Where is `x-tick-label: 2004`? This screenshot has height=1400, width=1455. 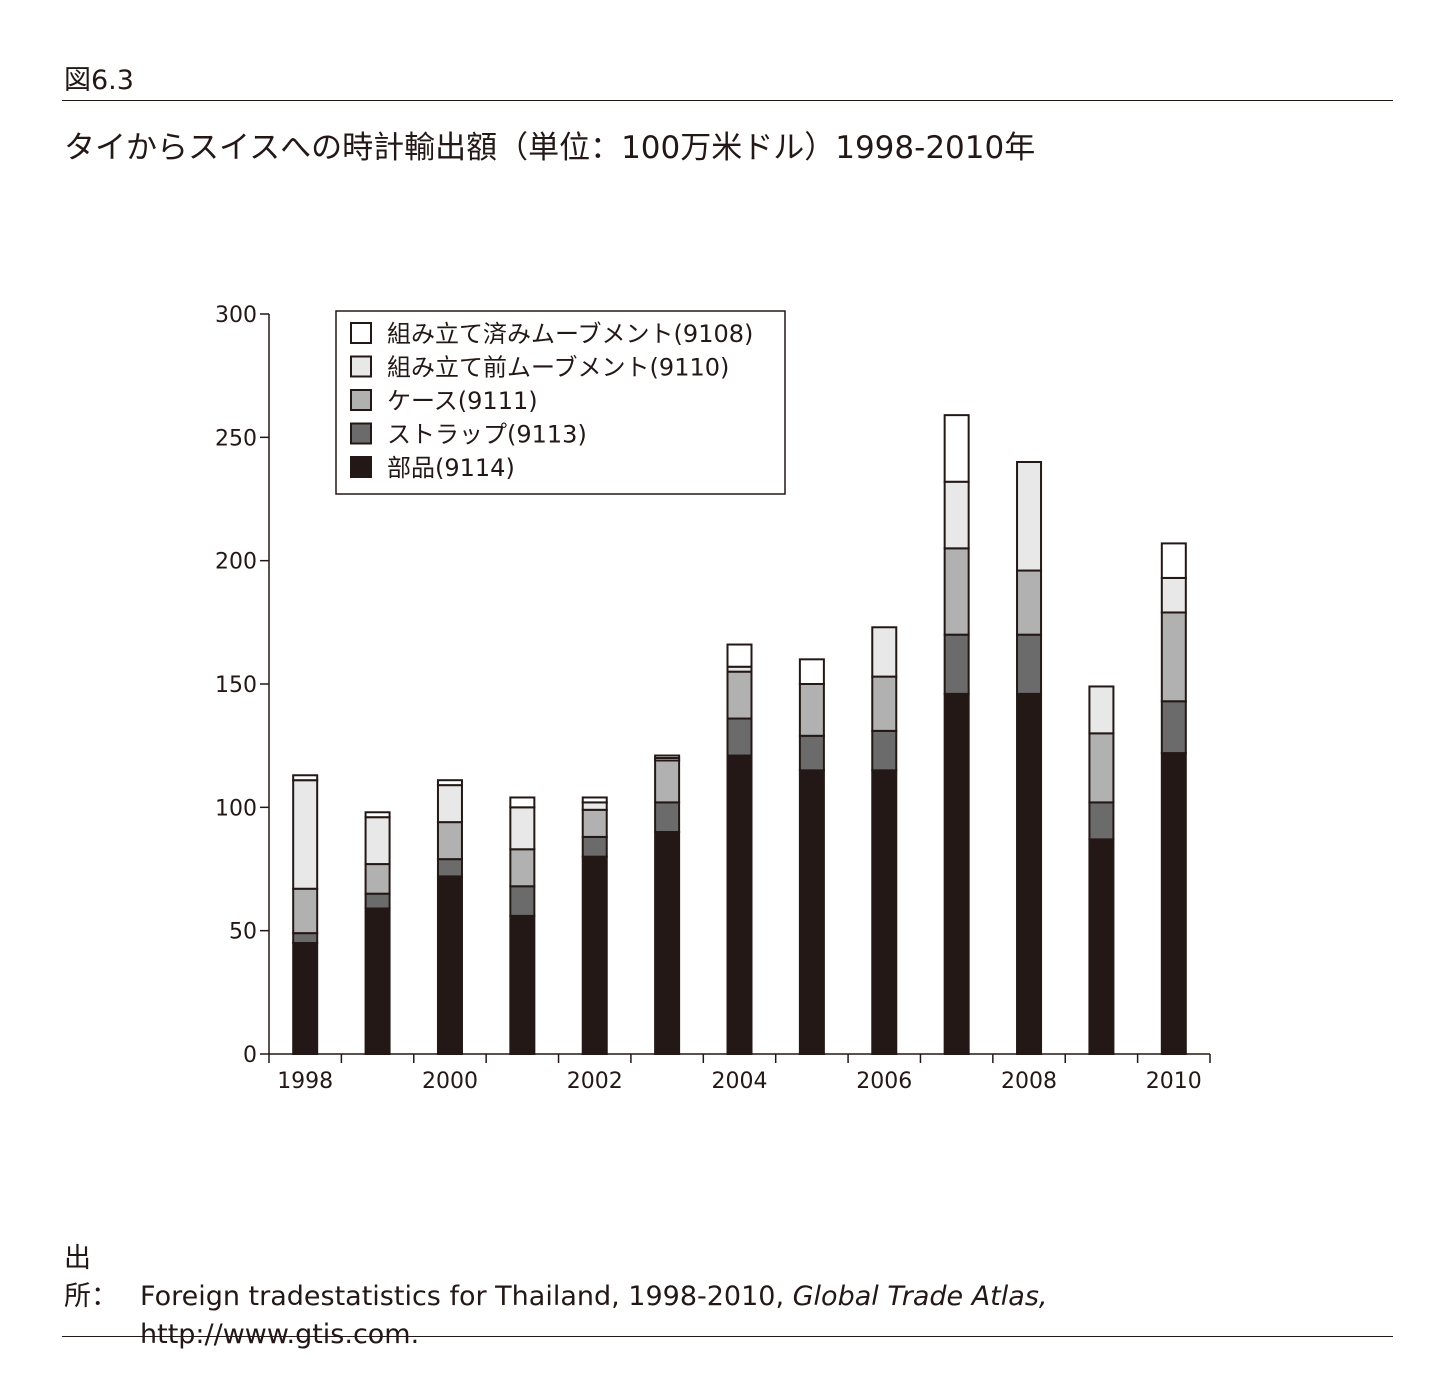 x-tick-label: 2004 is located at coordinates (740, 1081).